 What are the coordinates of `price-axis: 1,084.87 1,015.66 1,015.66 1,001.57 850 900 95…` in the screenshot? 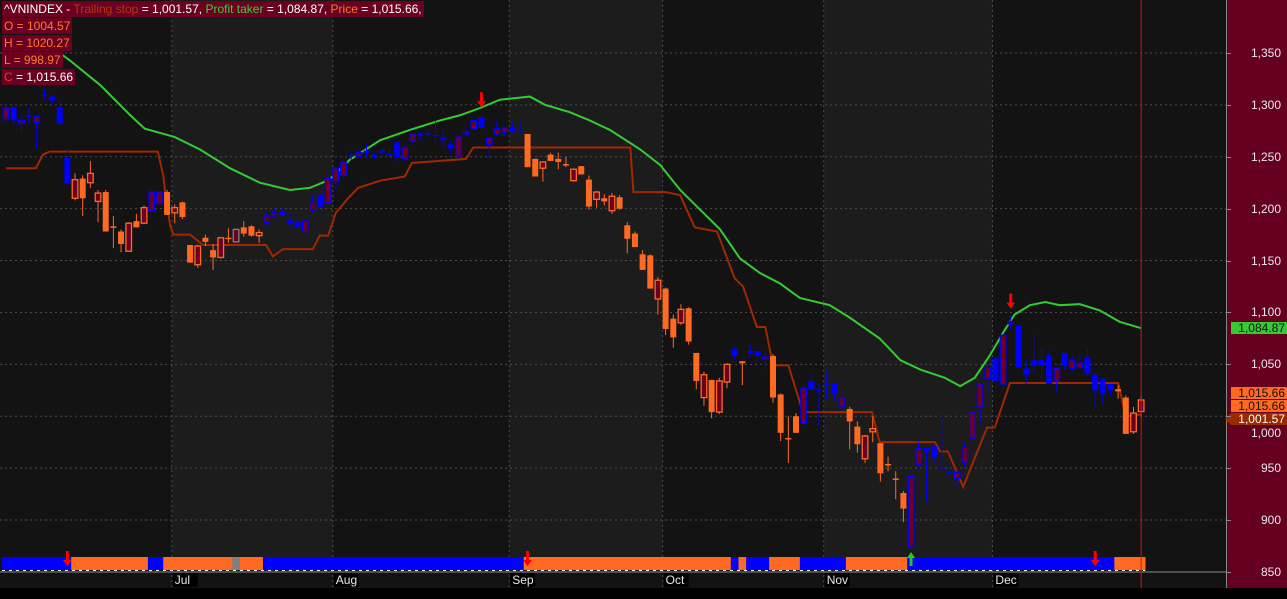 It's located at (1256, 294).